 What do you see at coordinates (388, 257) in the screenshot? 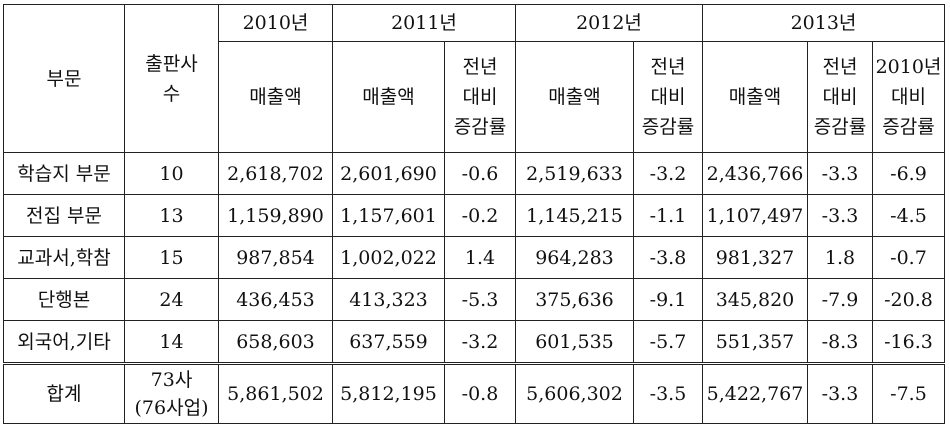
I see `row-sales-2011: 1,002,022` at bounding box center [388, 257].